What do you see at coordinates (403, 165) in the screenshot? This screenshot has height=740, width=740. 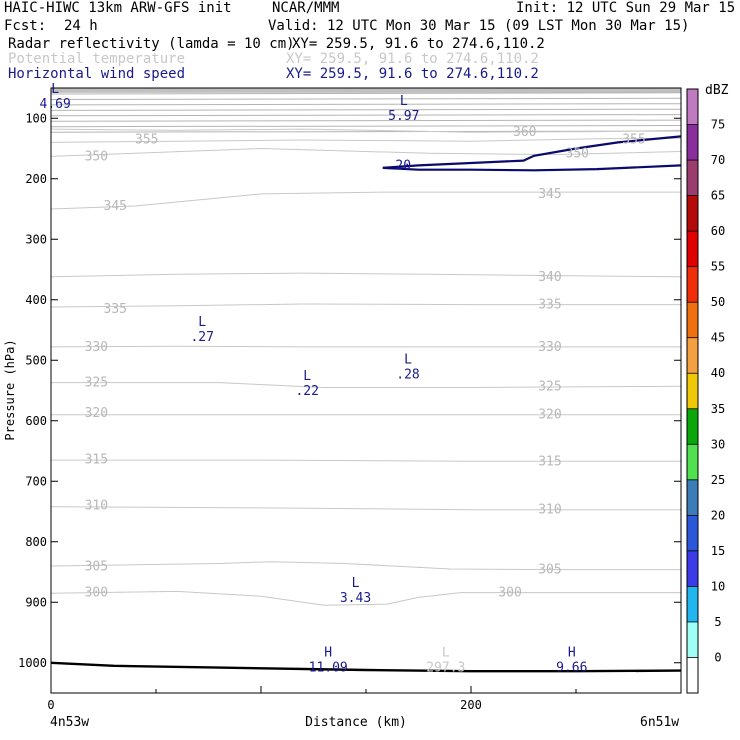 I see `wind-contour-label-20: 20` at bounding box center [403, 165].